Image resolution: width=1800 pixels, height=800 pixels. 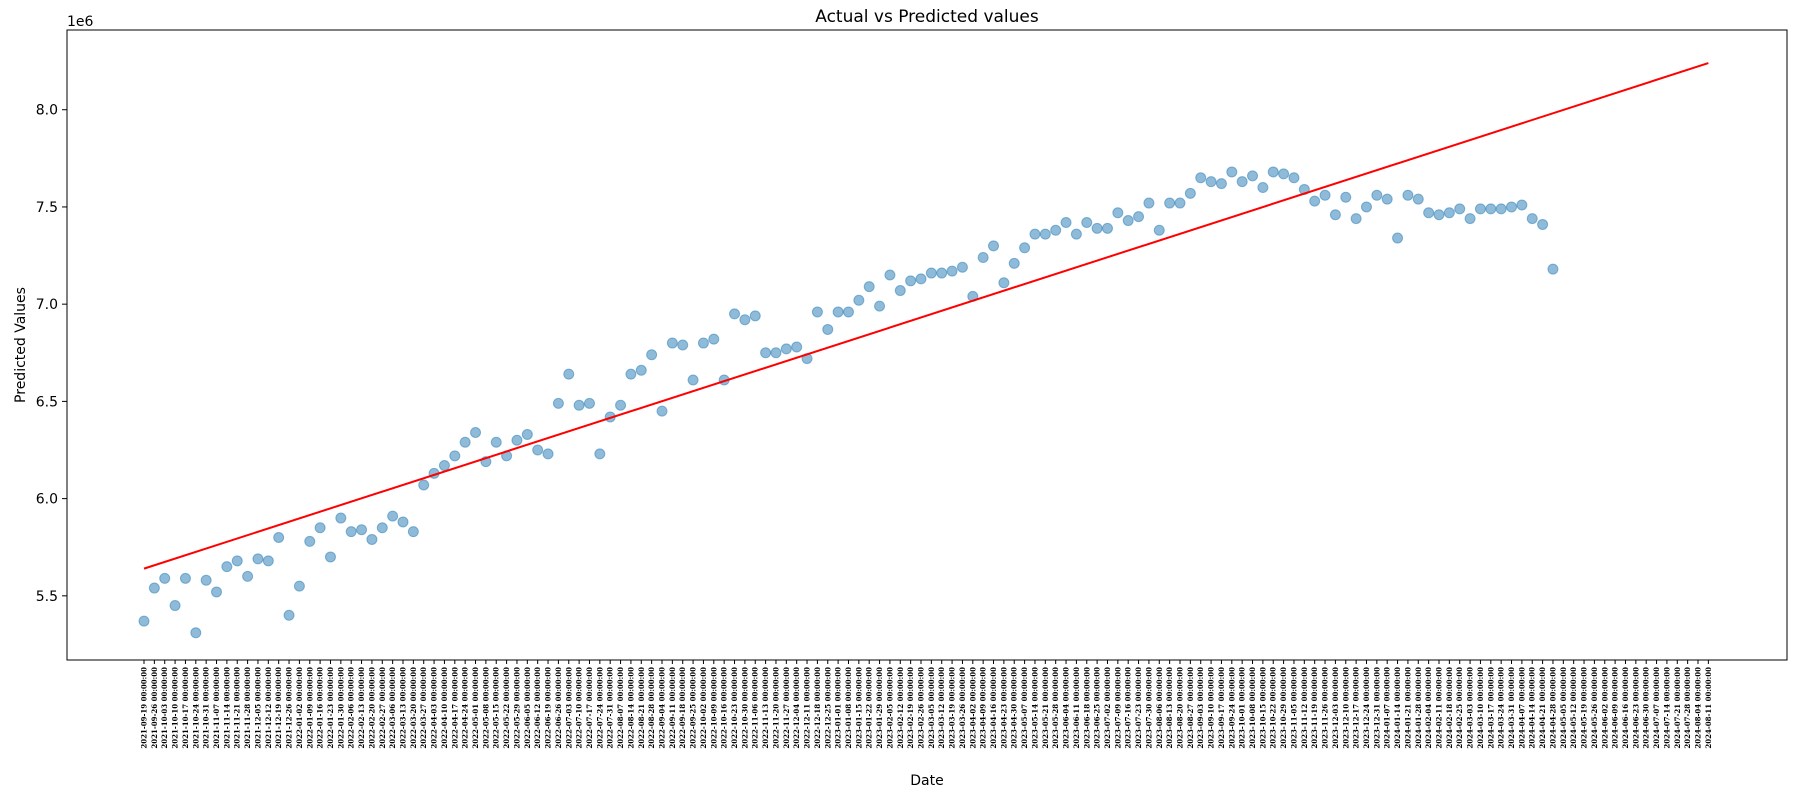 I want to click on x-tick-label: 2023-01-29 00:00:00, so click(x=879, y=708).